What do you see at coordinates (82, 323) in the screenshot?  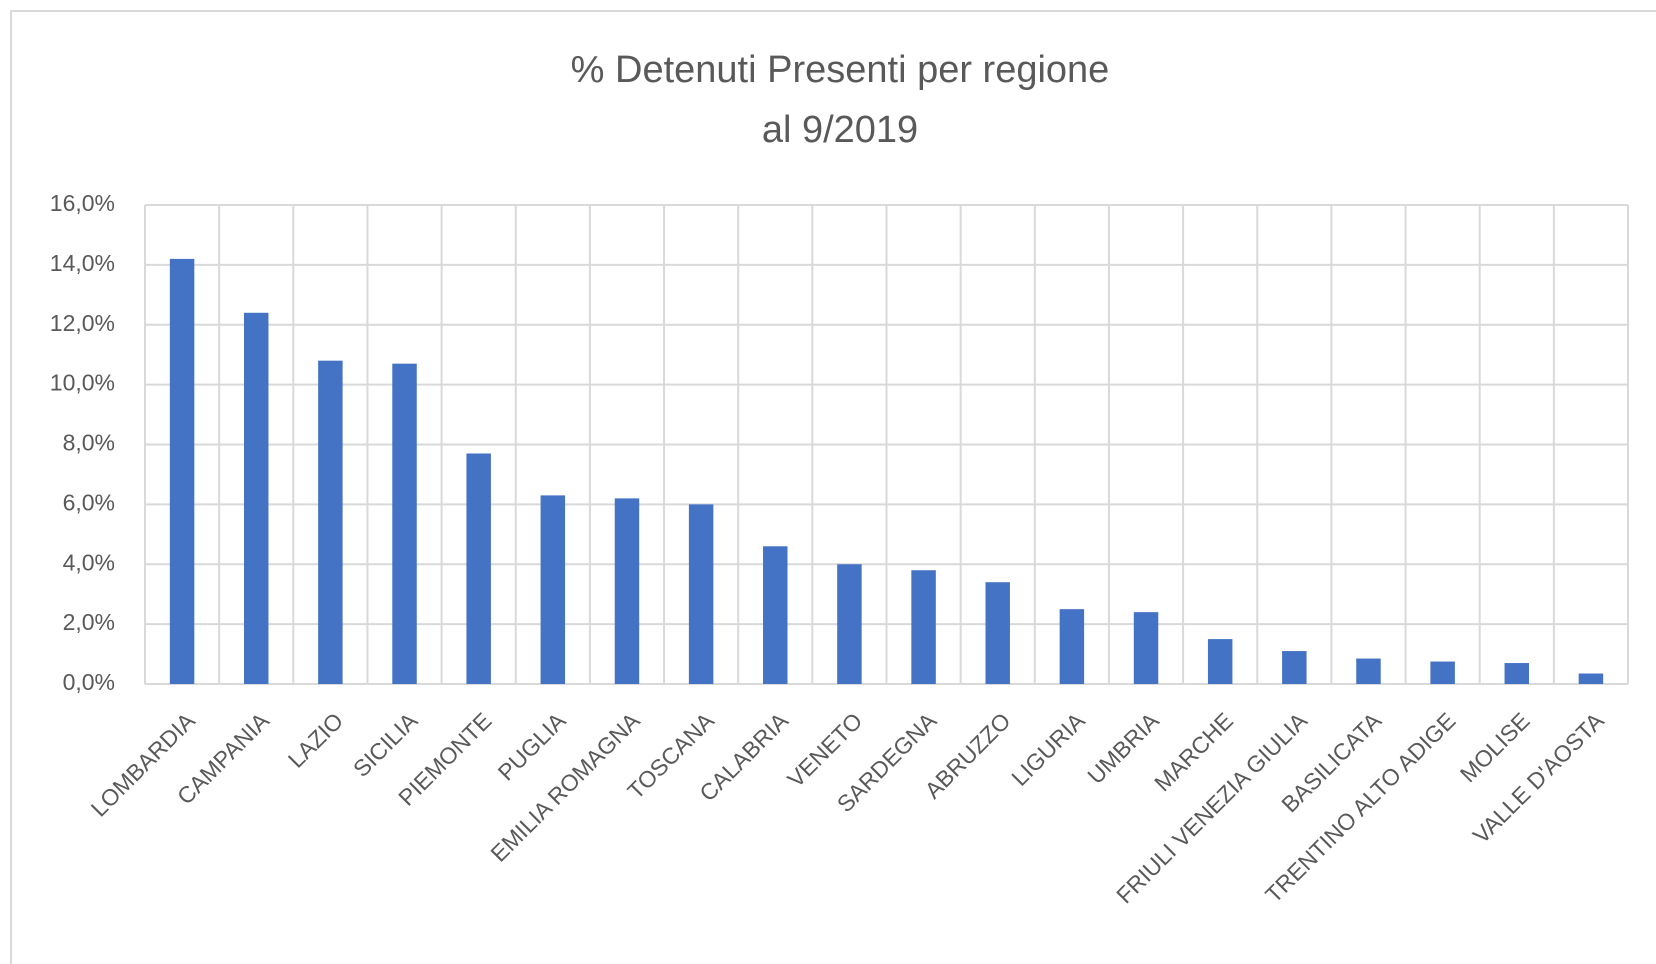 I see `y-tick-label: 12,0%` at bounding box center [82, 323].